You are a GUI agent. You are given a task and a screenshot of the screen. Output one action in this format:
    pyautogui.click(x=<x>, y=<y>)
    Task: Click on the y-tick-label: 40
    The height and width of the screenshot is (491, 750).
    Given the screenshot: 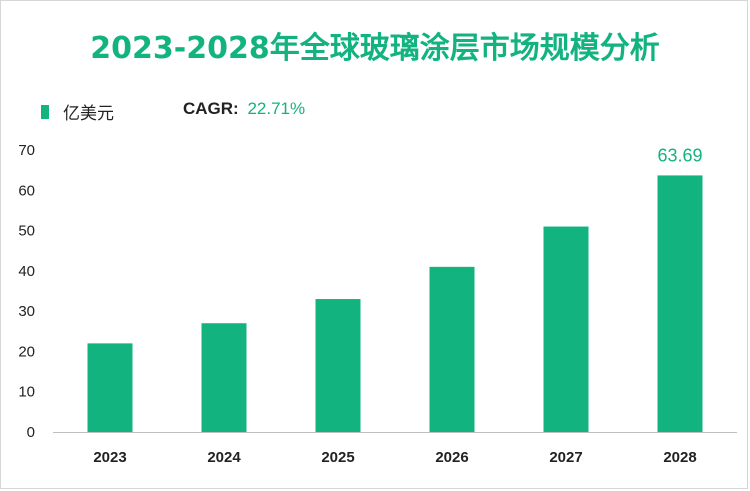 What is the action you would take?
    pyautogui.click(x=26, y=271)
    